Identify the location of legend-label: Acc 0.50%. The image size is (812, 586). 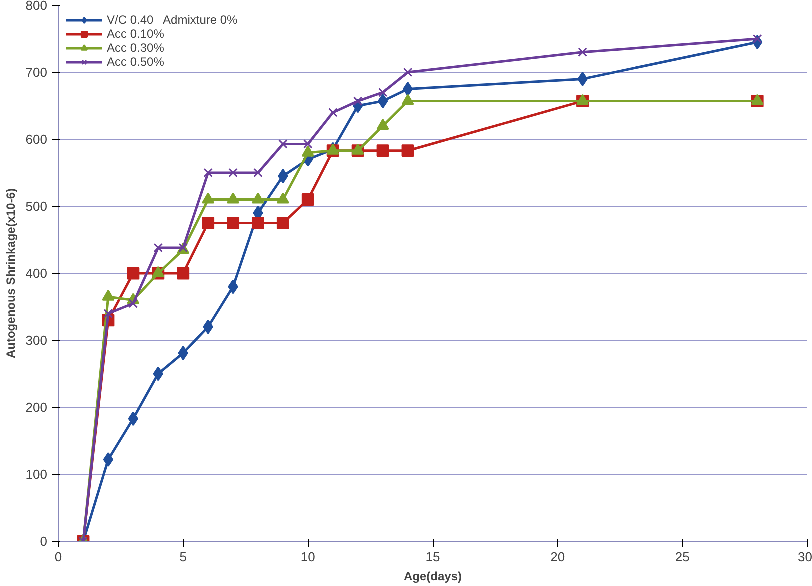
(135, 62).